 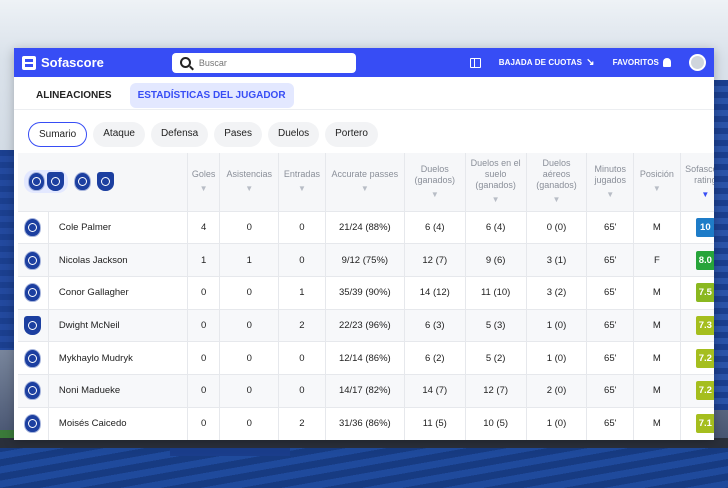 What do you see at coordinates (58, 134) in the screenshot?
I see `subtab-sumario: Sumario` at bounding box center [58, 134].